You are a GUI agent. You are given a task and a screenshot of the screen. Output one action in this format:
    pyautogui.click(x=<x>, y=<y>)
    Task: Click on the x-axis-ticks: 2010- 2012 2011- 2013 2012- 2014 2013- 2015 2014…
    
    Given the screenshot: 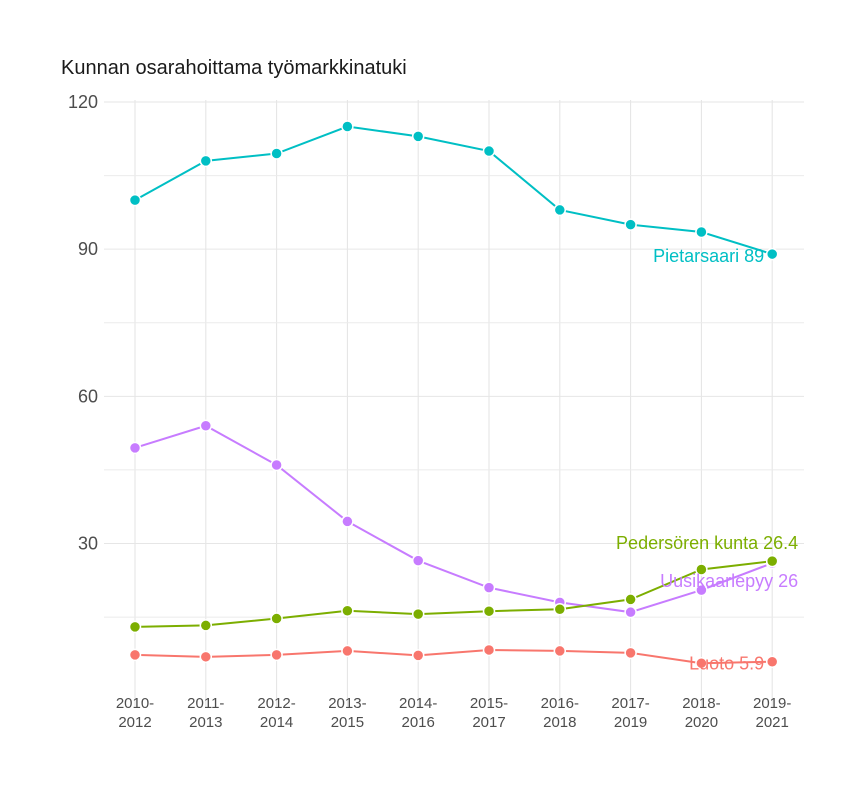 What is the action you would take?
    pyautogui.click(x=454, y=713)
    